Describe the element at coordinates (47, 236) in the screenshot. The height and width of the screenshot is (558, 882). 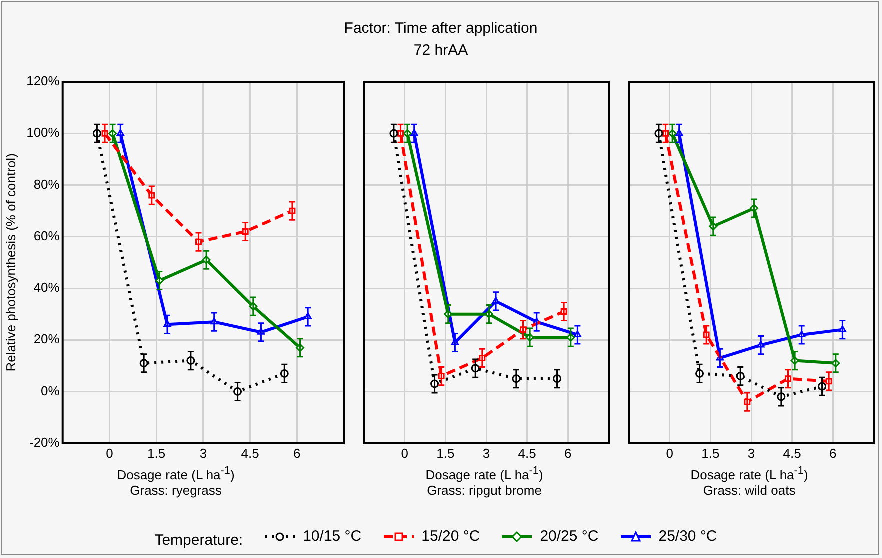
I see `y-tick-label: 60%` at that location.